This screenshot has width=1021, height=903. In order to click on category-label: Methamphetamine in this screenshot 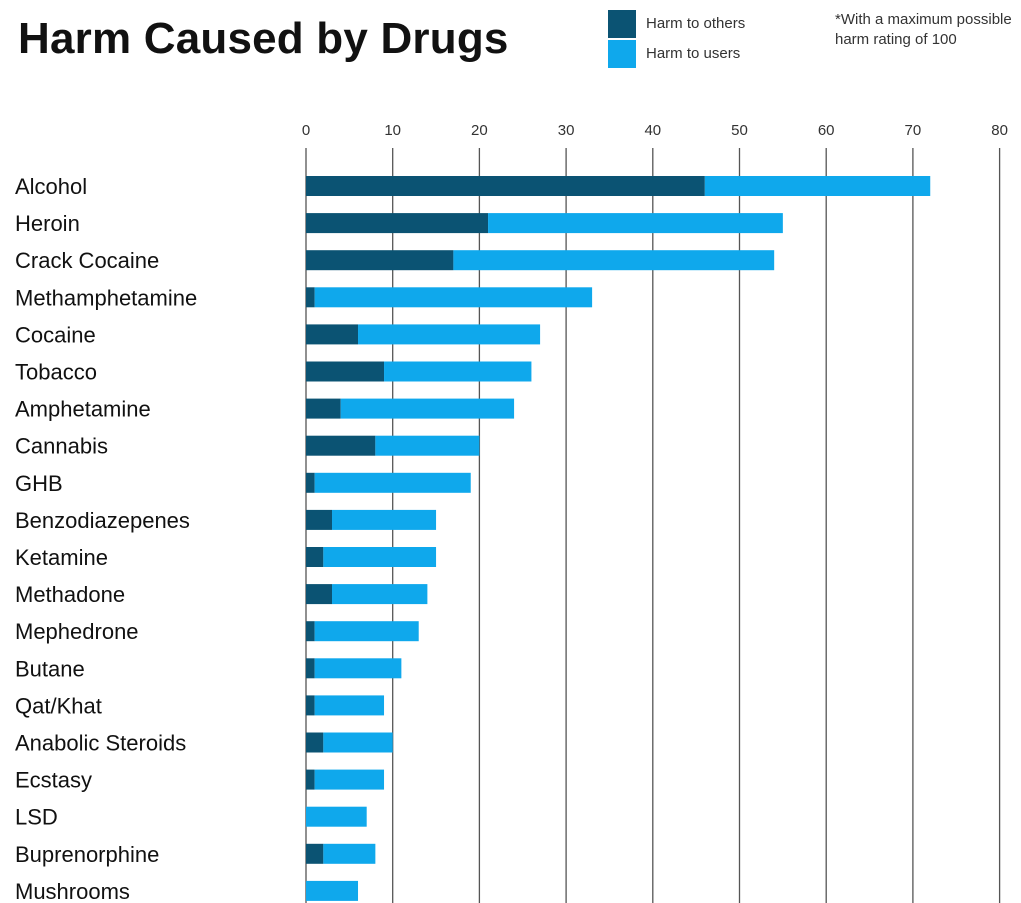, I will do `click(106, 297)`.